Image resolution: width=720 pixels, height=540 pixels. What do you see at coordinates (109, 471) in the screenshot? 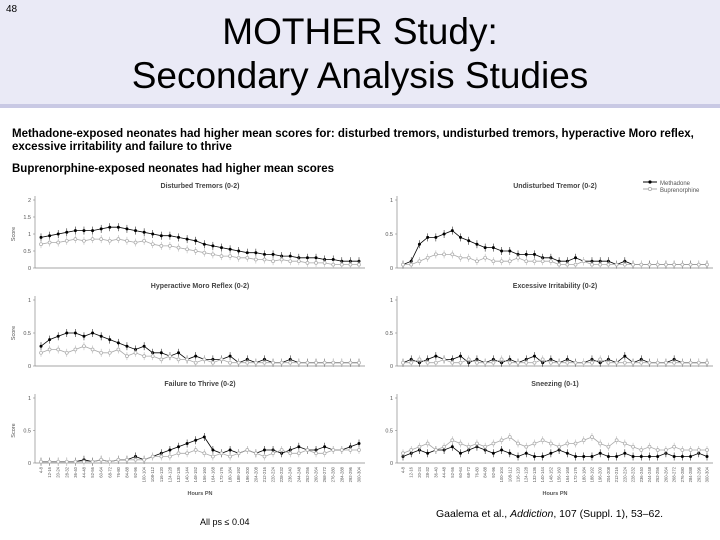
I see `x-tick-label: 68-72` at bounding box center [109, 471].